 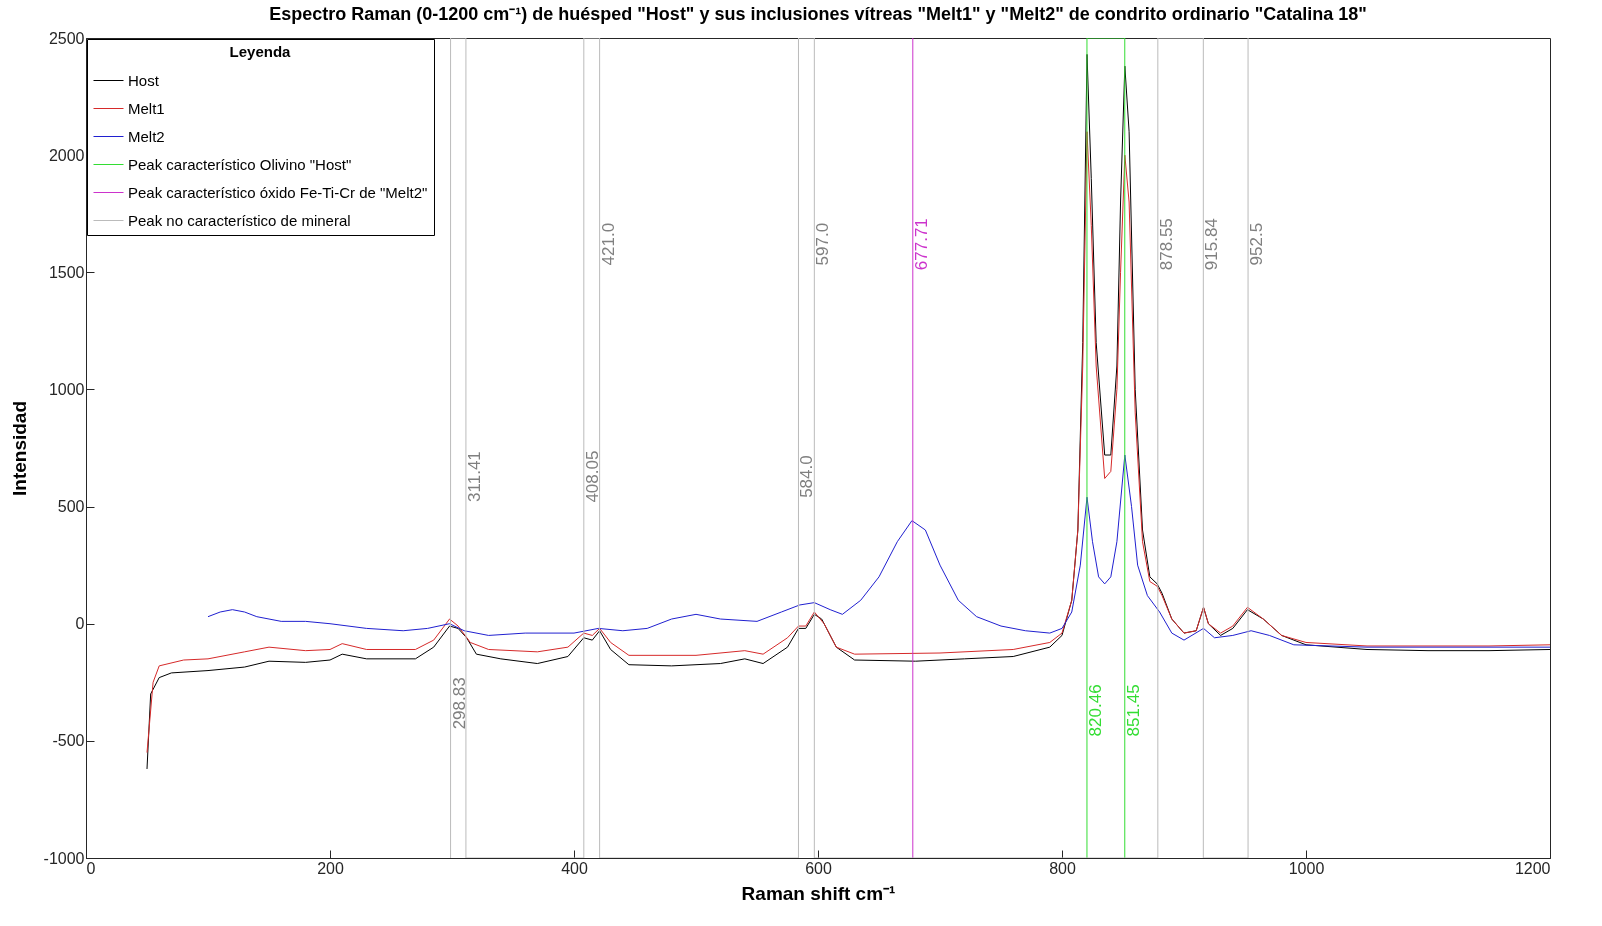 I want to click on y-tick-label: 0, so click(x=80, y=624).